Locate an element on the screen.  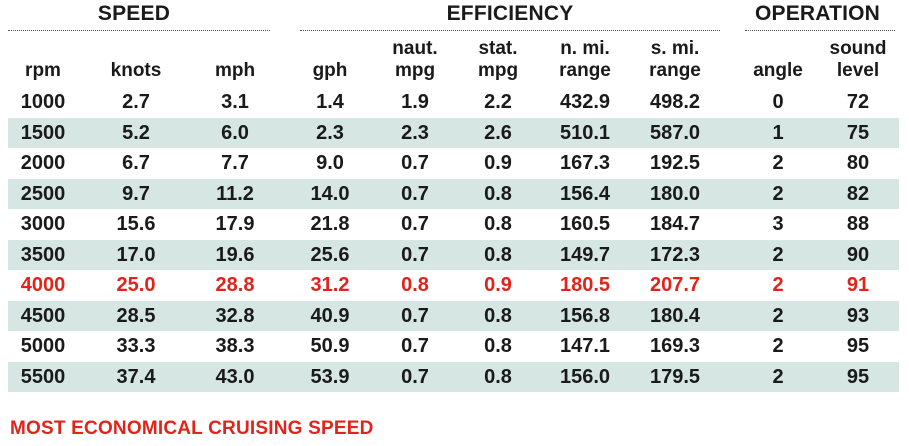
cell-rpm: 3500 is located at coordinates (43, 254).